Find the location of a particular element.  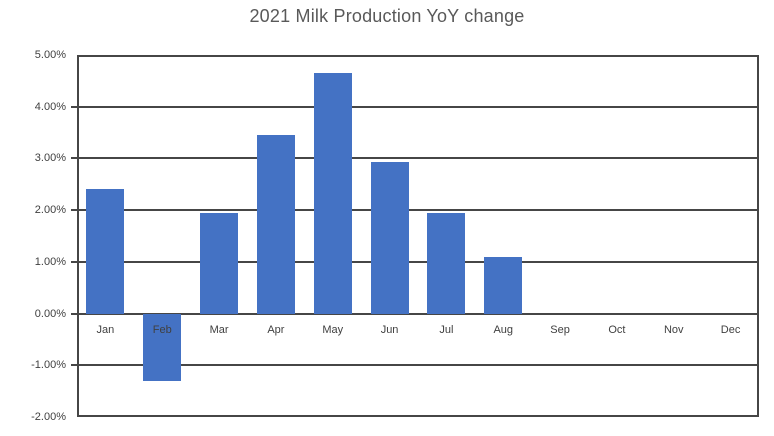

y-axis-label: 0.00% is located at coordinates (50, 313).